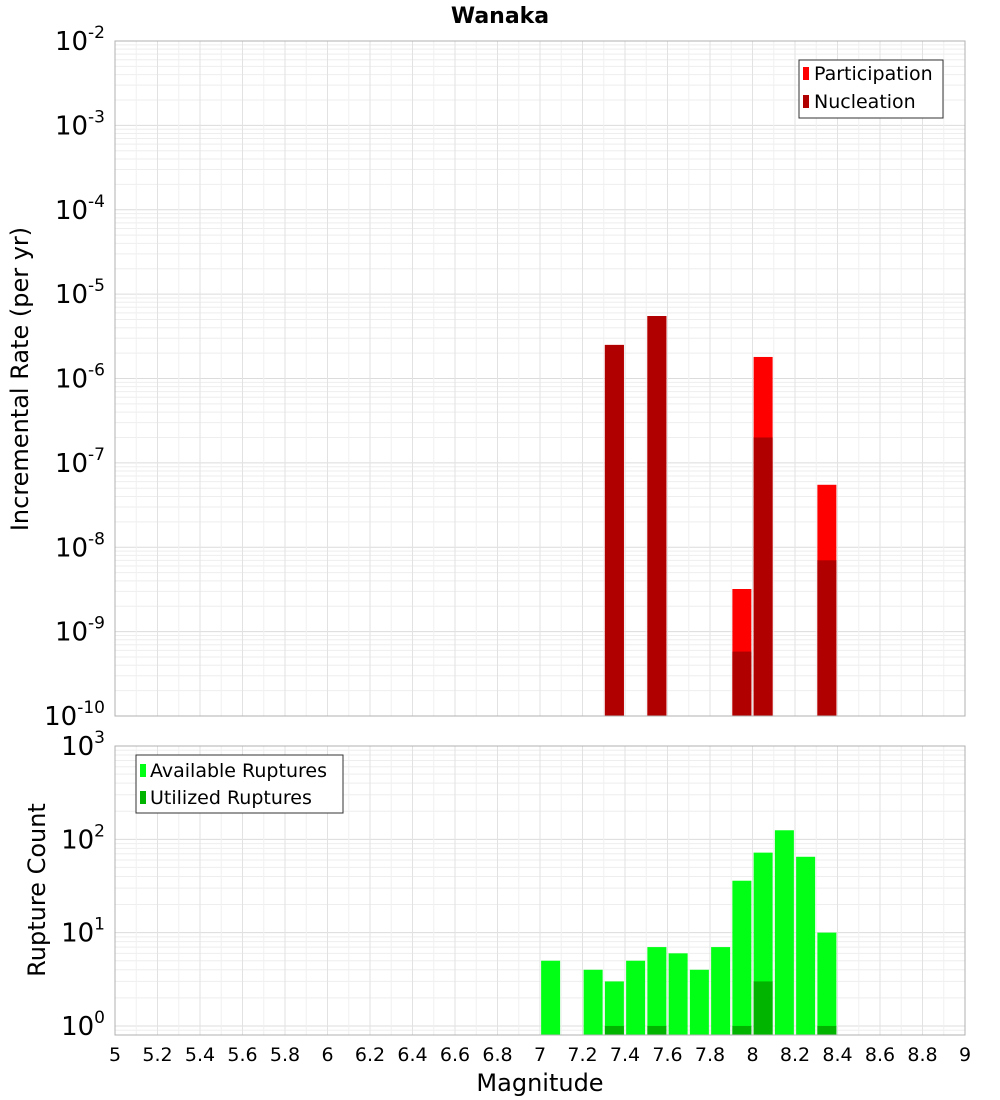 Image resolution: width=1000 pixels, height=1100 pixels. What do you see at coordinates (865, 102) in the screenshot?
I see `legend-label-nucleation: Nucleation` at bounding box center [865, 102].